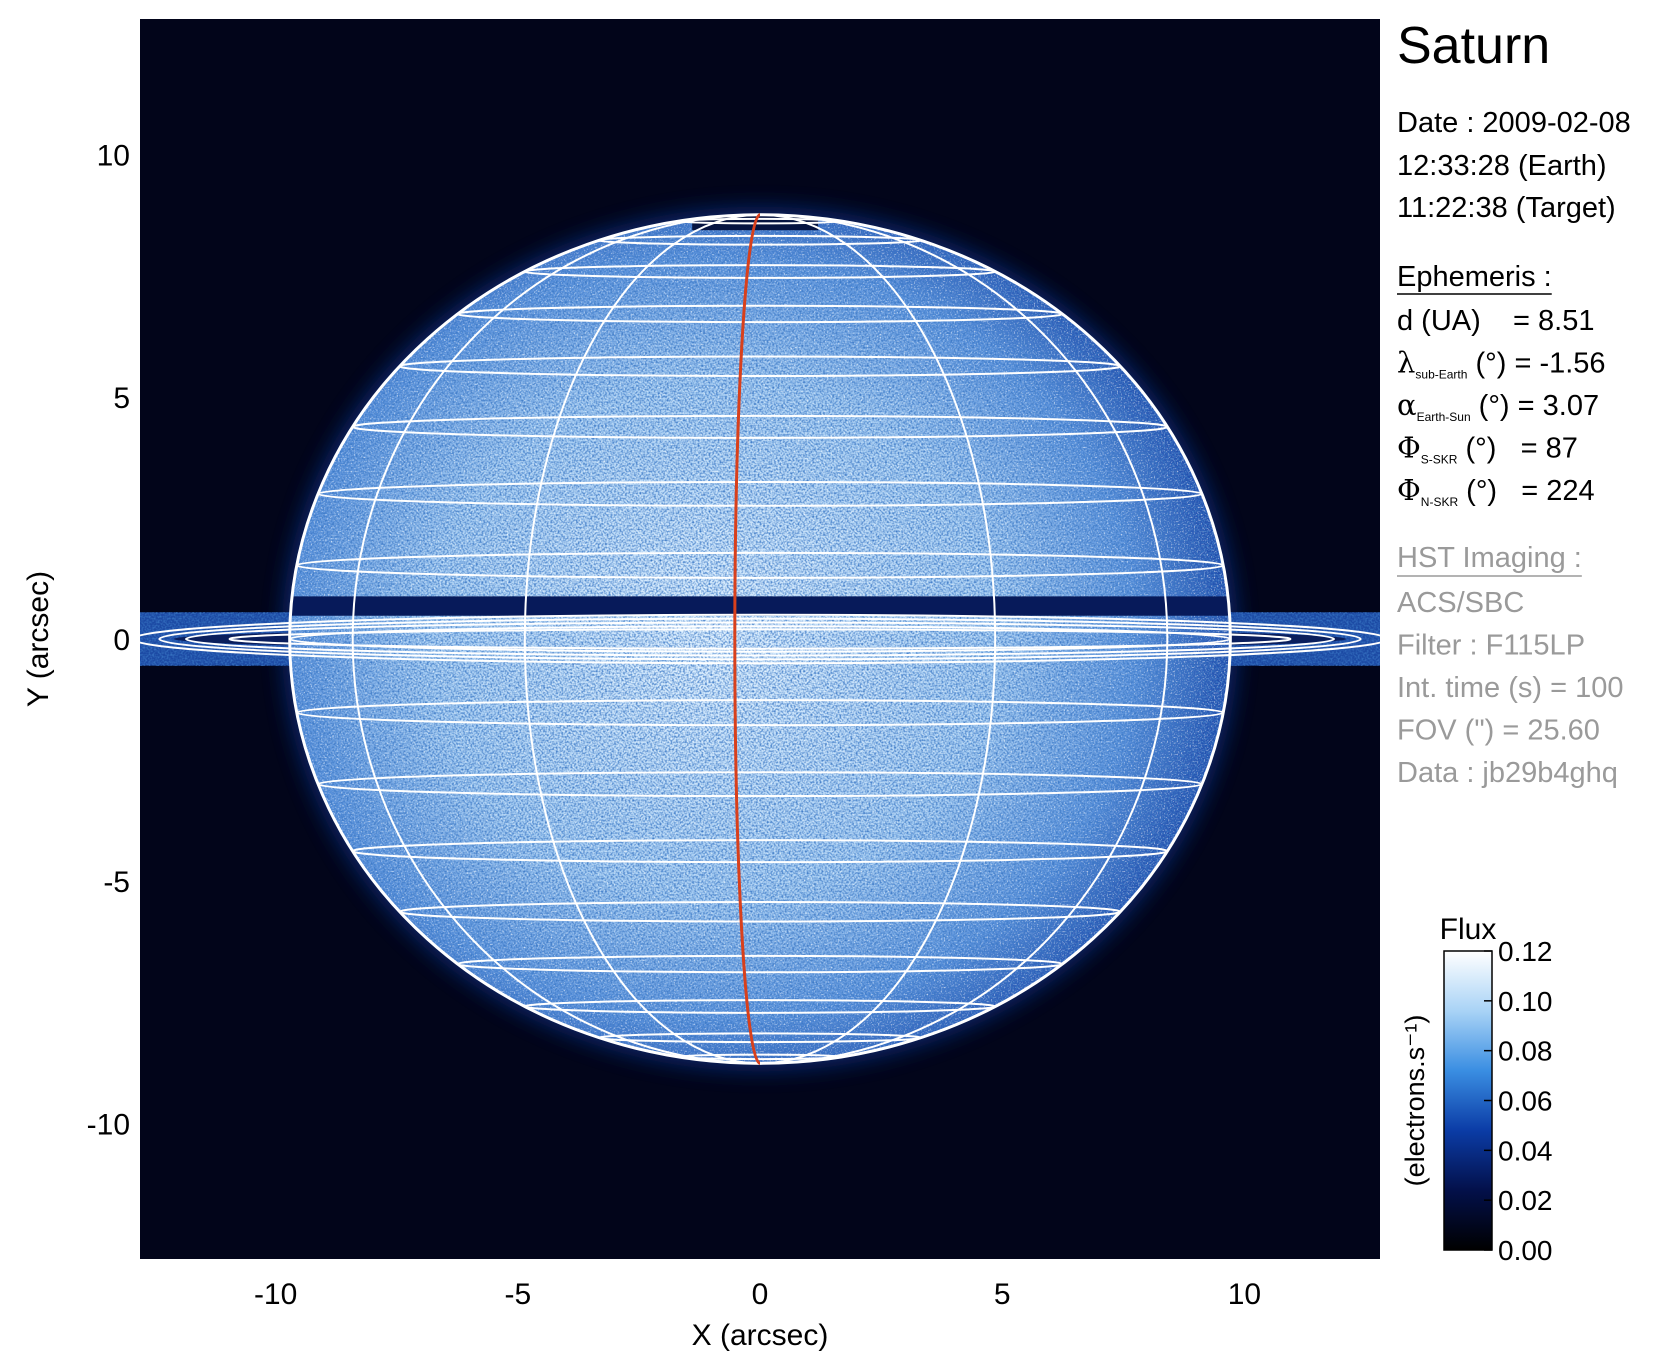 Image resolution: width=1676 pixels, height=1367 pixels. I want to click on y-tick-label: -10, so click(108, 1124).